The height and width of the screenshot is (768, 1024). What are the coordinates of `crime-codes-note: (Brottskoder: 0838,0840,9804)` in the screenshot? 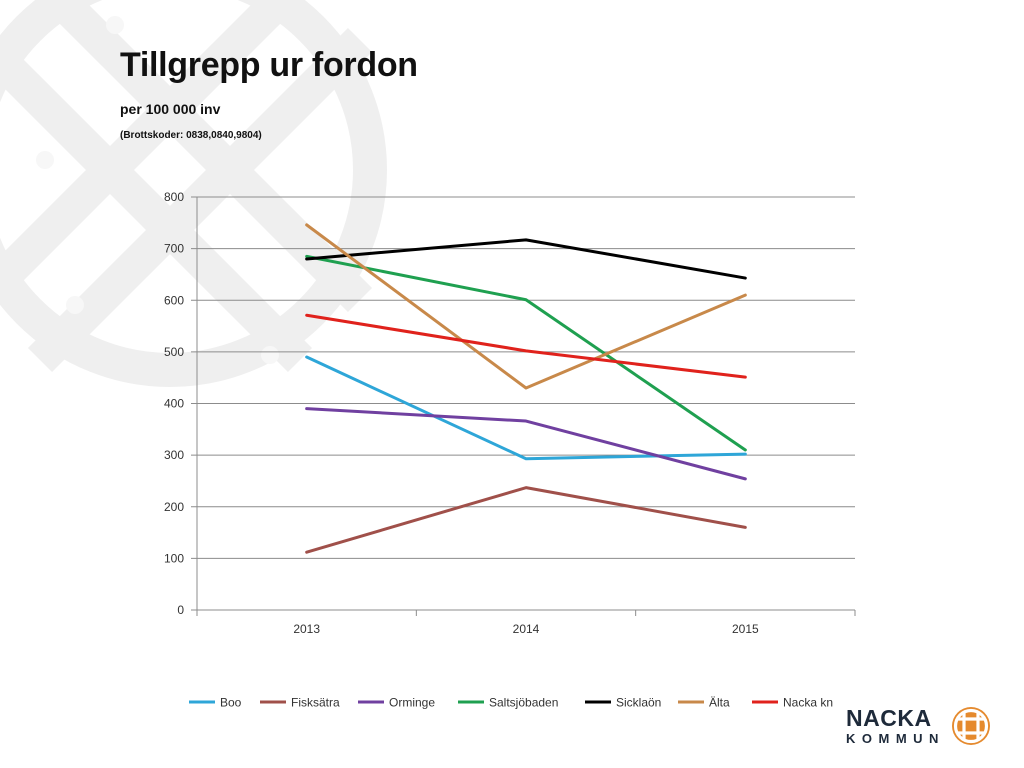 It's located at (191, 135).